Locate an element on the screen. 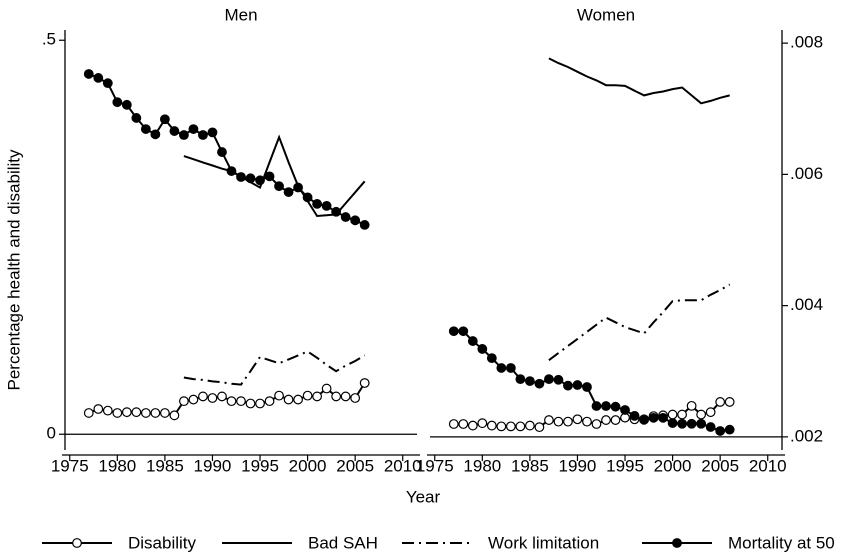  y-axis-label: Percentage health and disability is located at coordinates (13, 269).